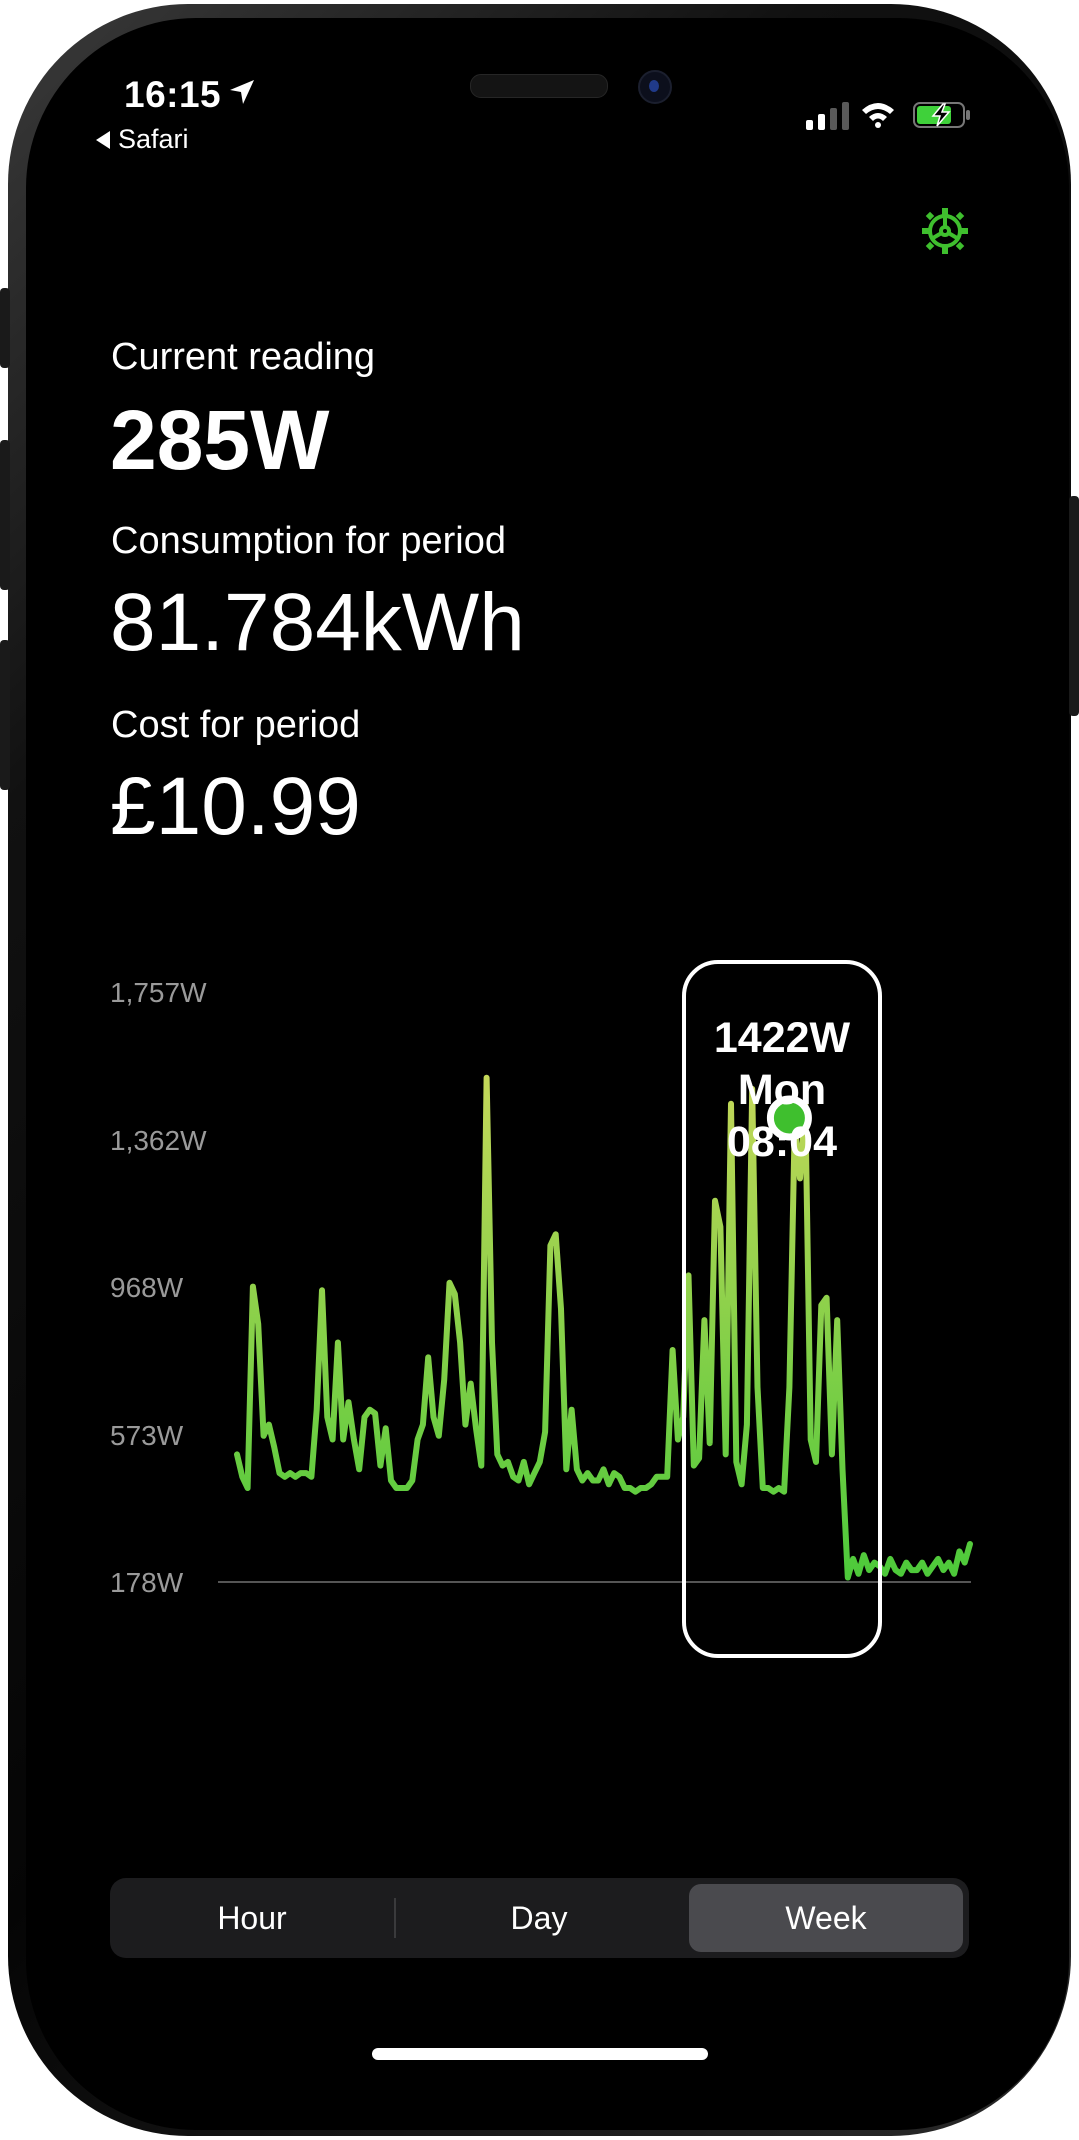 The image size is (1079, 2140). Describe the element at coordinates (103, 139) in the screenshot. I see `back-arrow-icon` at that location.